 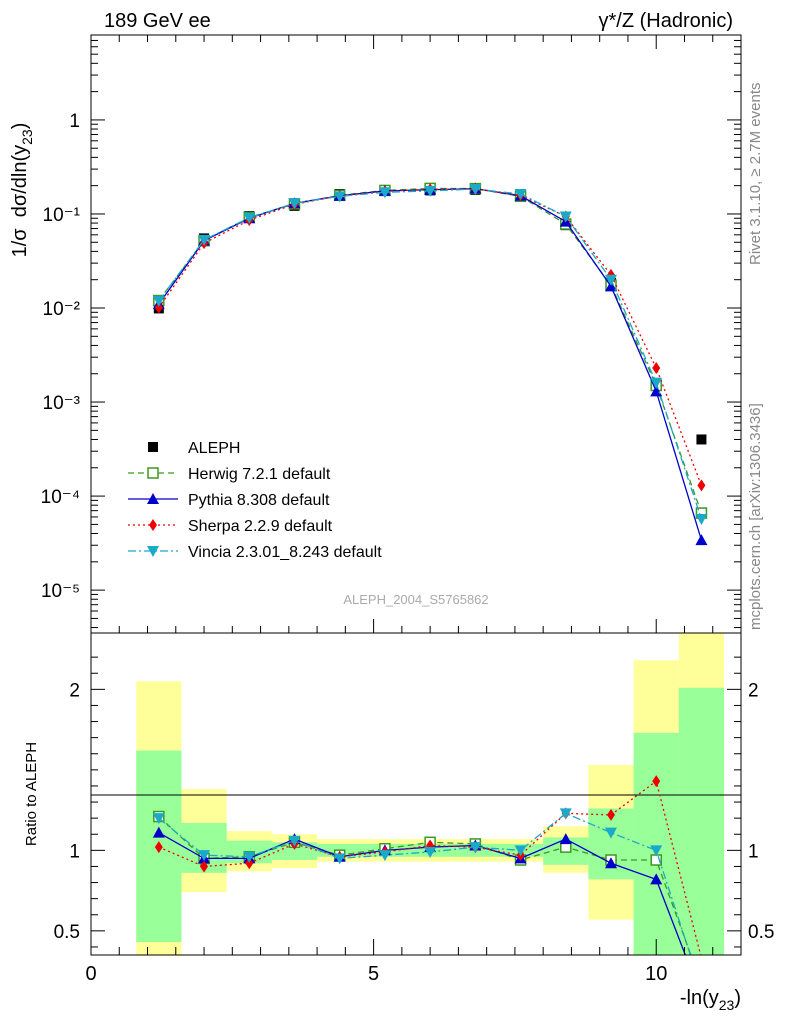 What do you see at coordinates (710, 1000) in the screenshot?
I see `x-axis-label: -ln(y23)` at bounding box center [710, 1000].